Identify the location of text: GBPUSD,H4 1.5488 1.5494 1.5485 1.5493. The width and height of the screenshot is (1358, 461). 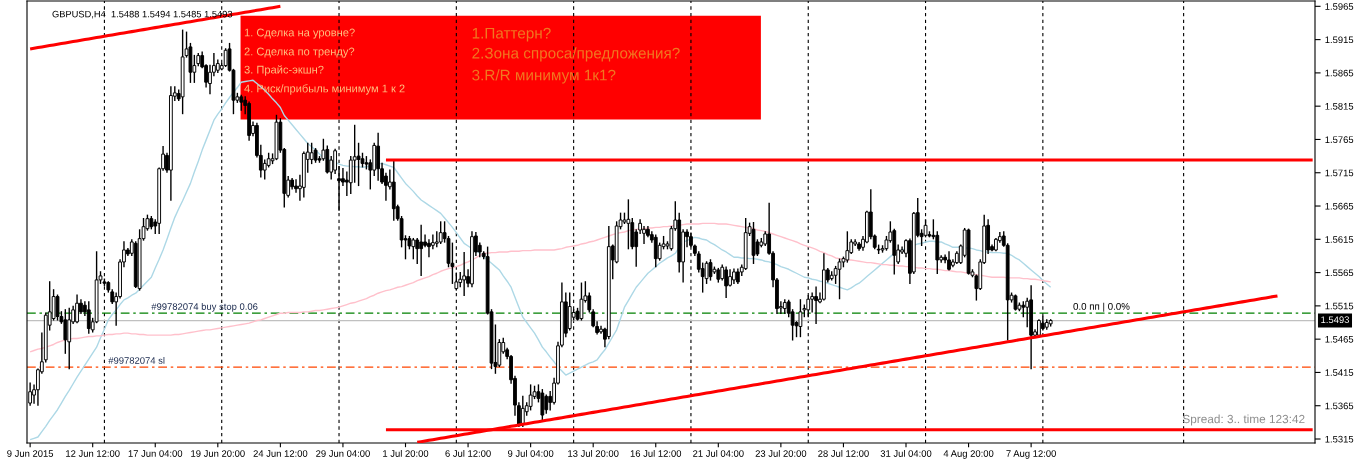
(142, 14).